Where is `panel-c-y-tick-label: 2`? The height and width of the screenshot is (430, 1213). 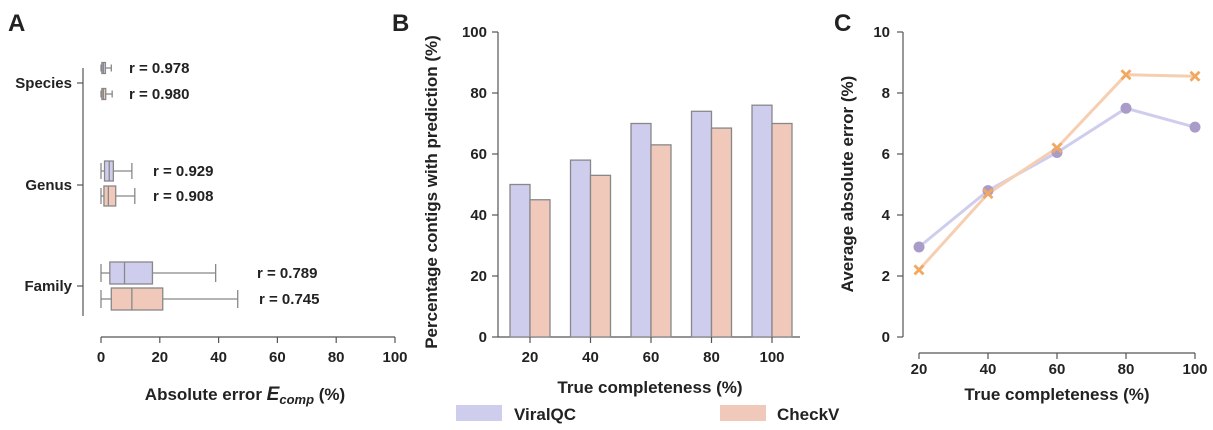
panel-c-y-tick-label: 2 is located at coordinates (886, 276).